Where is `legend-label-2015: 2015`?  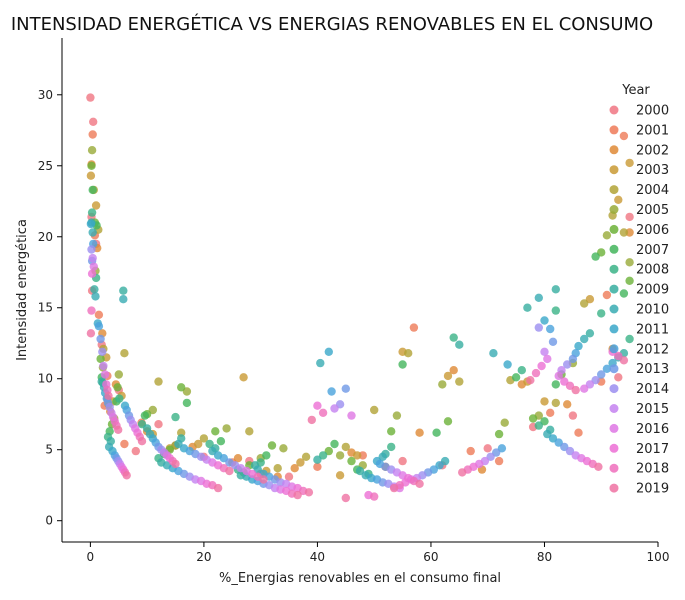
legend-label-2015: 2015 is located at coordinates (652, 409).